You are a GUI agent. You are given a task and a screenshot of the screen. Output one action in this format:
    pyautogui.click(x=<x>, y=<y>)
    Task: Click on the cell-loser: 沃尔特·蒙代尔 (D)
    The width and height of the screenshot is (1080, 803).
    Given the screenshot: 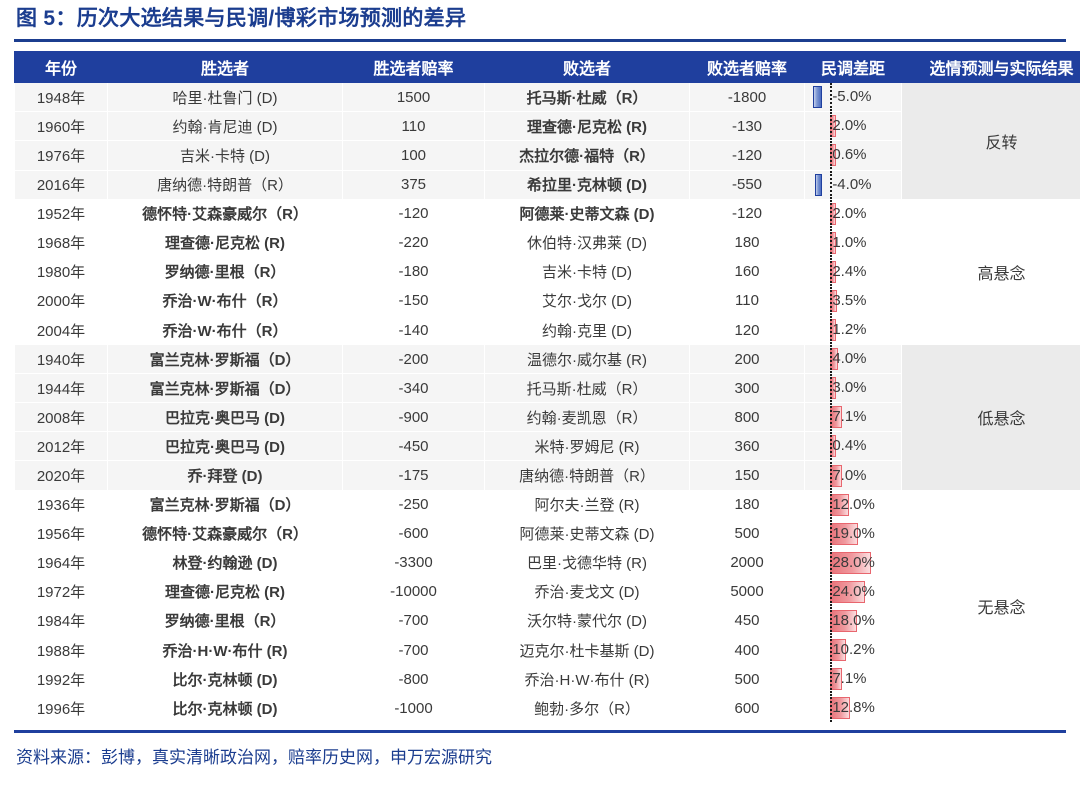 What is the action you would take?
    pyautogui.click(x=587, y=621)
    